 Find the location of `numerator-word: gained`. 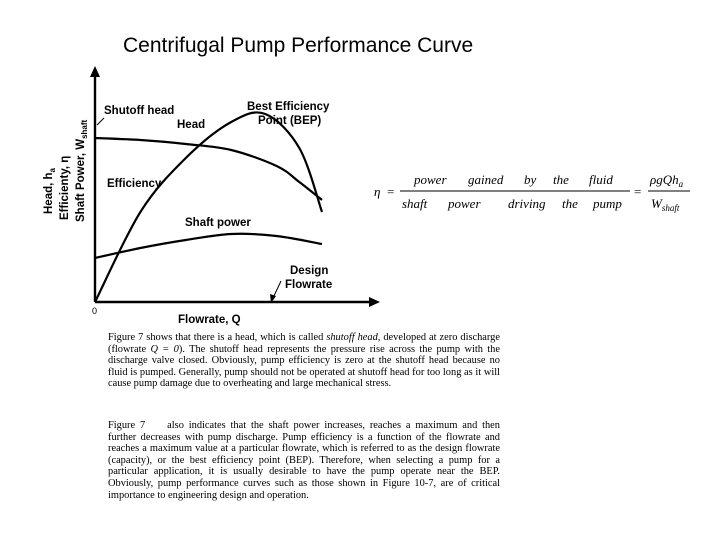

numerator-word: gained is located at coordinates (486, 179).